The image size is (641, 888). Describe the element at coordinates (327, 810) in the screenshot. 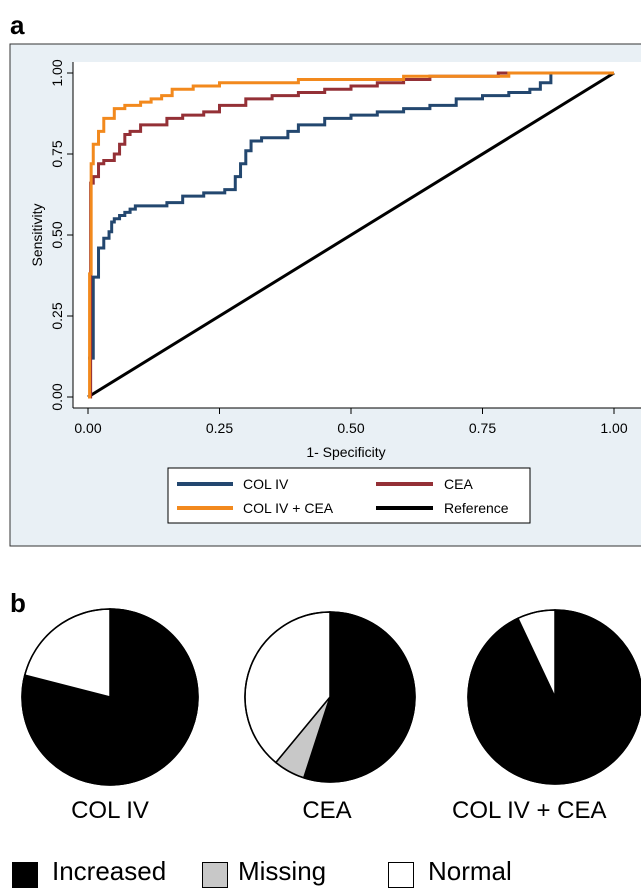

I see `pie-title-cea: CEA` at that location.